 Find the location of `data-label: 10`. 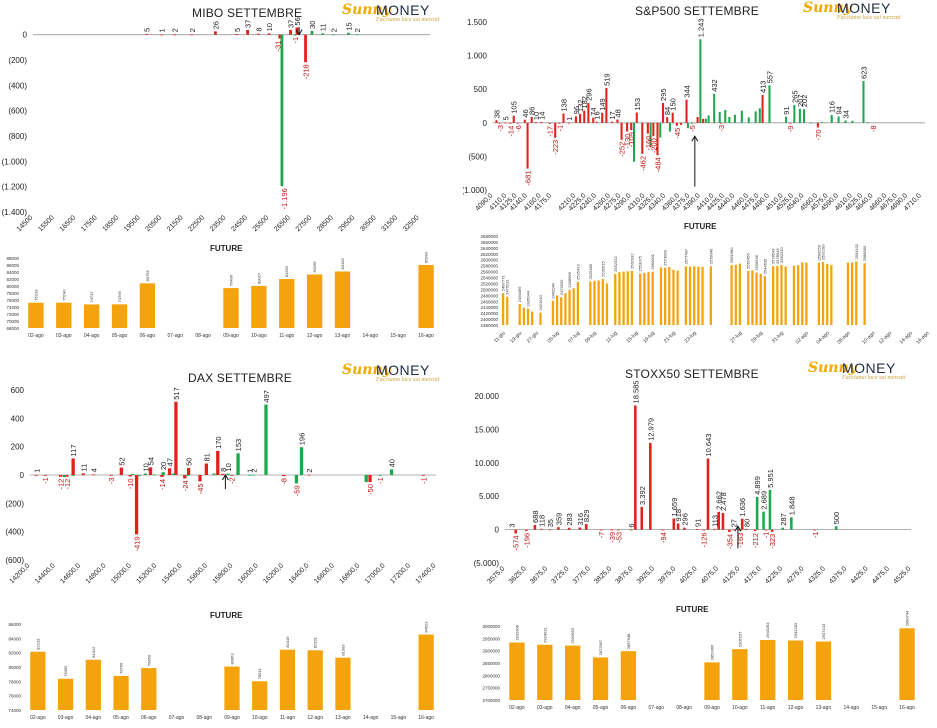

data-label: 10 is located at coordinates (228, 467).